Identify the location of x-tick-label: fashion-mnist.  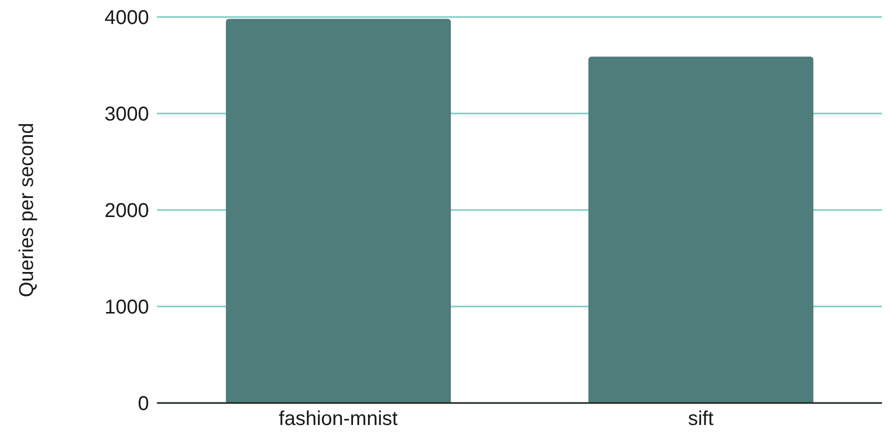
(338, 419).